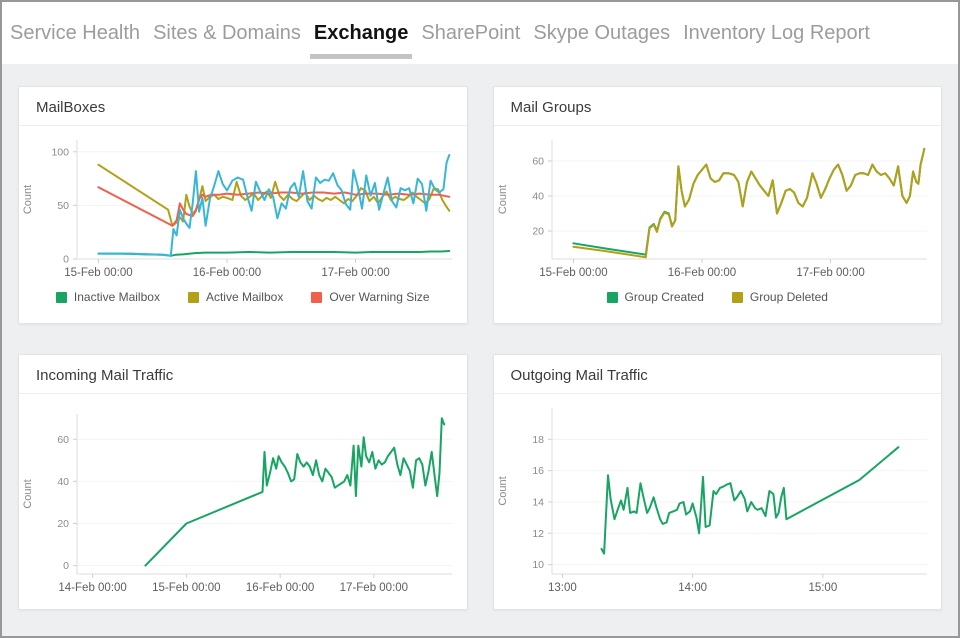  What do you see at coordinates (538, 502) in the screenshot?
I see `svg-text: 14` at bounding box center [538, 502].